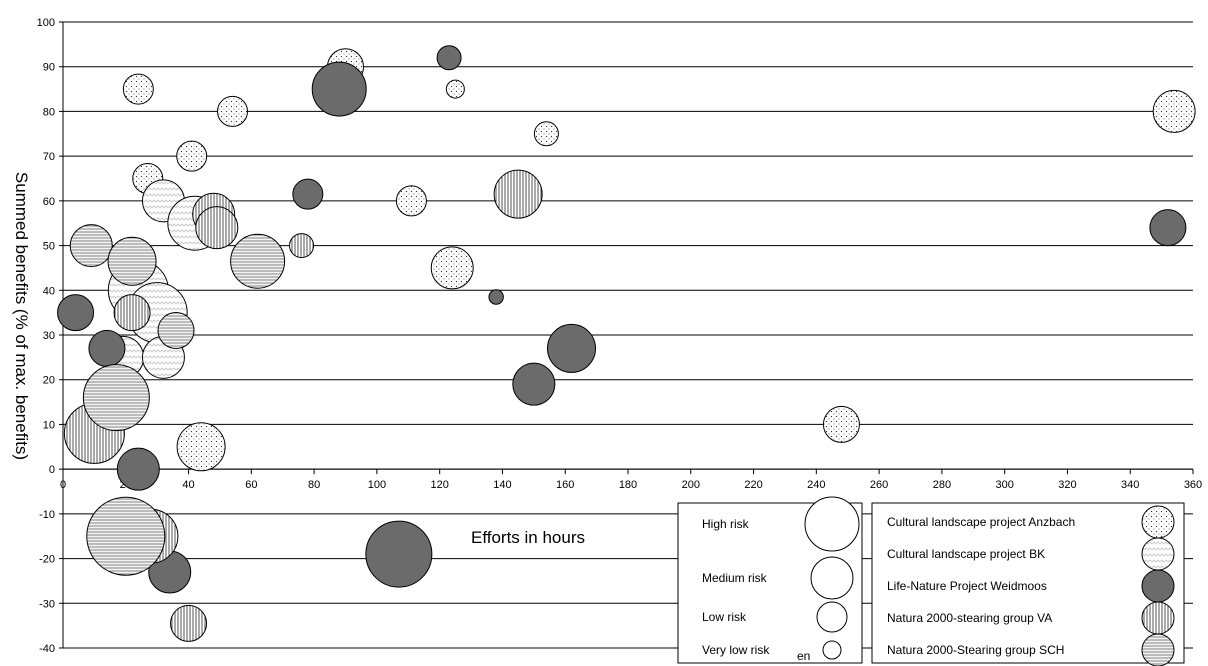 This screenshot has width=1208, height=666. What do you see at coordinates (724, 617) in the screenshot?
I see `risk-legend-label: Low risk` at bounding box center [724, 617].